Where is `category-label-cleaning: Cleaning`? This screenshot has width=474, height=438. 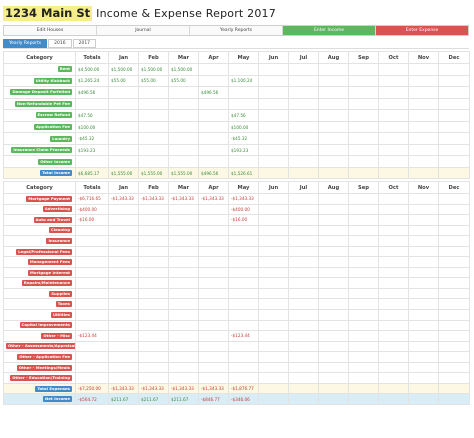
category-label-cleaning: Cleaning is located at coordinates (60, 230).